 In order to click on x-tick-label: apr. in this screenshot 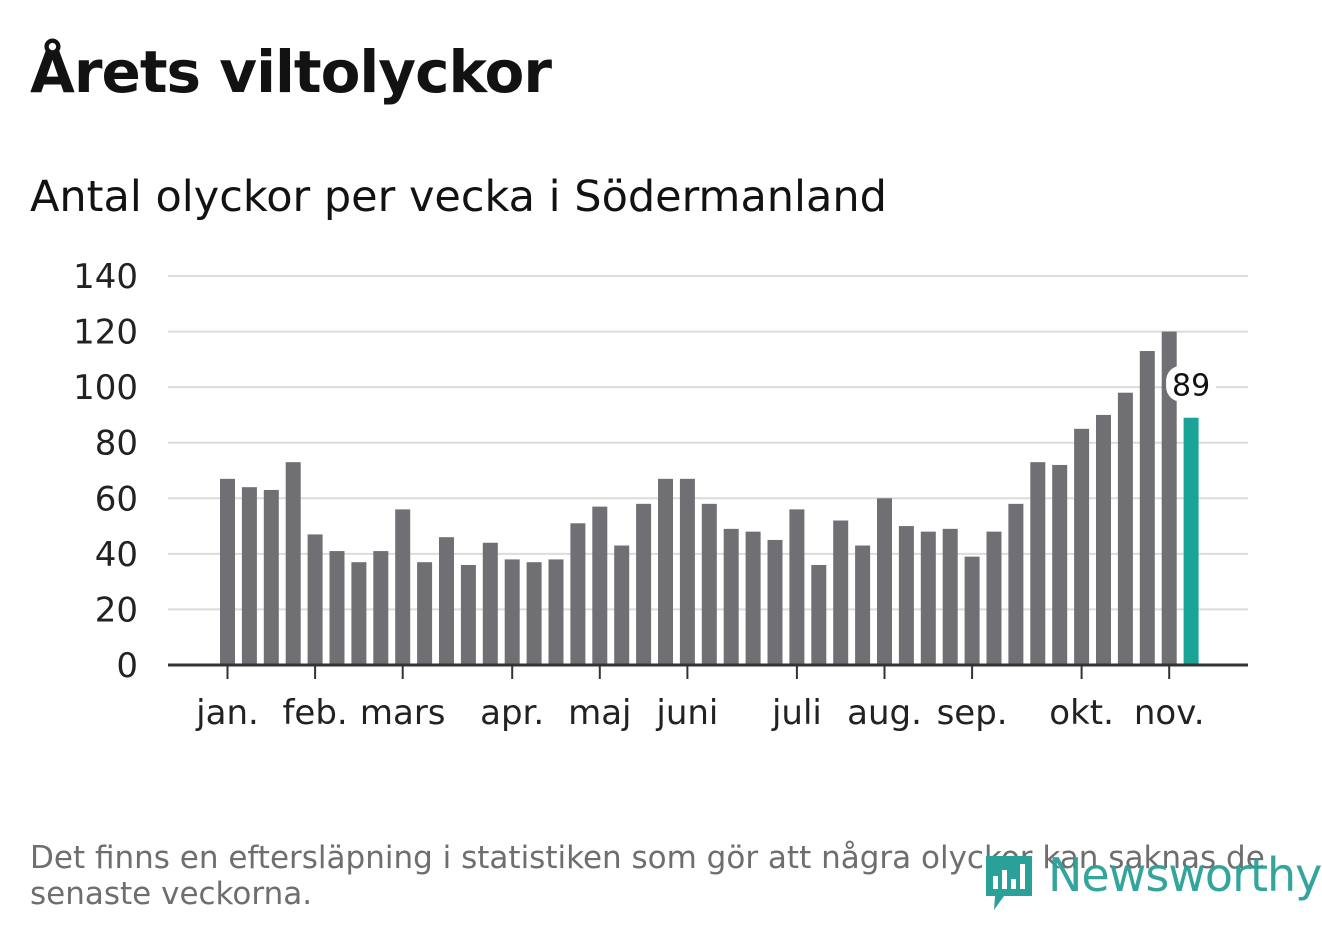, I will do `click(512, 713)`.